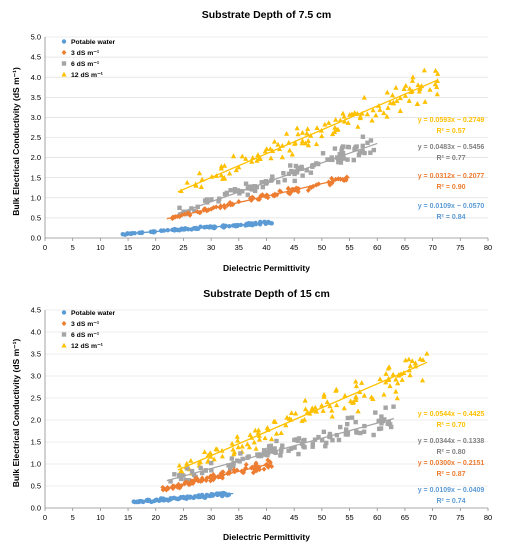 Image resolution: width=511 pixels, height=550 pixels. I want to click on legend-entry: 3 dS m⁻¹, so click(85, 324).